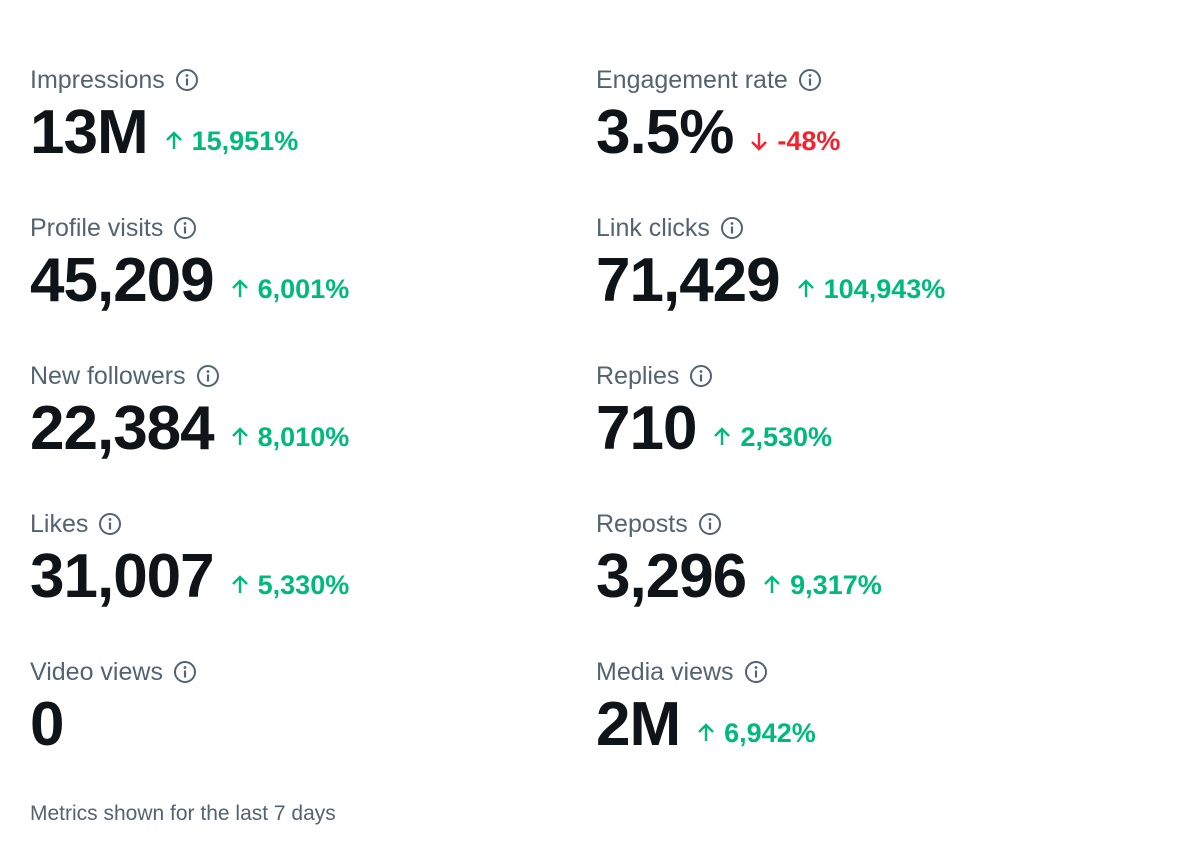 The height and width of the screenshot is (854, 1192). Describe the element at coordinates (866, 562) in the screenshot. I see `metric-reposts: Reposts 3,296 9,317%` at that location.